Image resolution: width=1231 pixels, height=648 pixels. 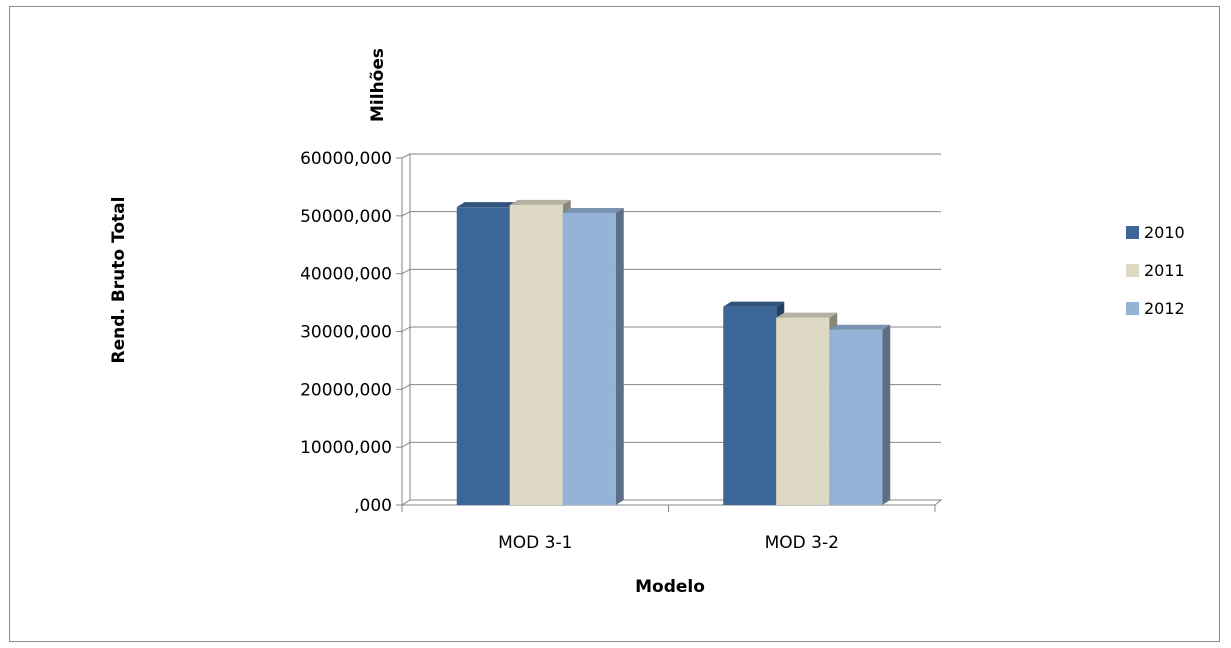 What do you see at coordinates (535, 543) in the screenshot?
I see `x-tick-label: MOD 3-1` at bounding box center [535, 543].